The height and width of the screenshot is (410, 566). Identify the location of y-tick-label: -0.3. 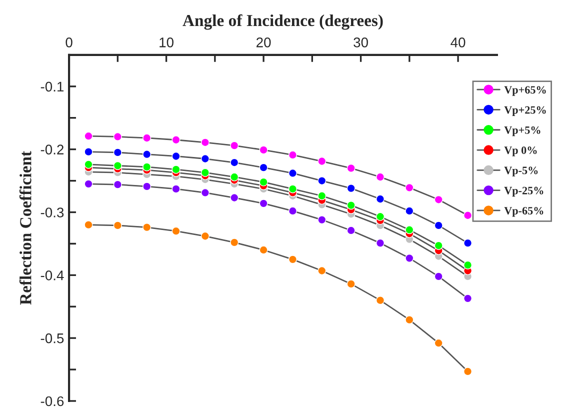
(52, 213).